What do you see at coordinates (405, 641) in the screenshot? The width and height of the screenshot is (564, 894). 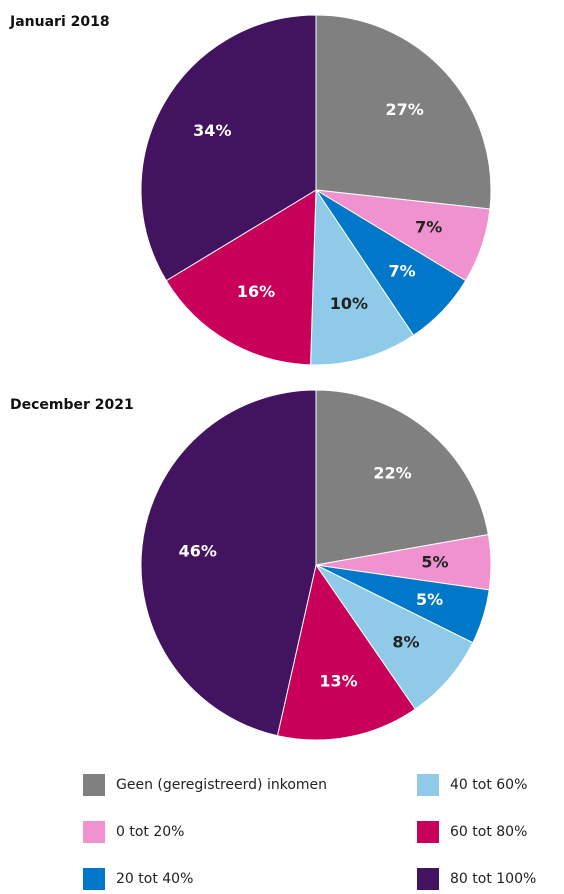 I see `slice-label: 8%` at bounding box center [405, 641].